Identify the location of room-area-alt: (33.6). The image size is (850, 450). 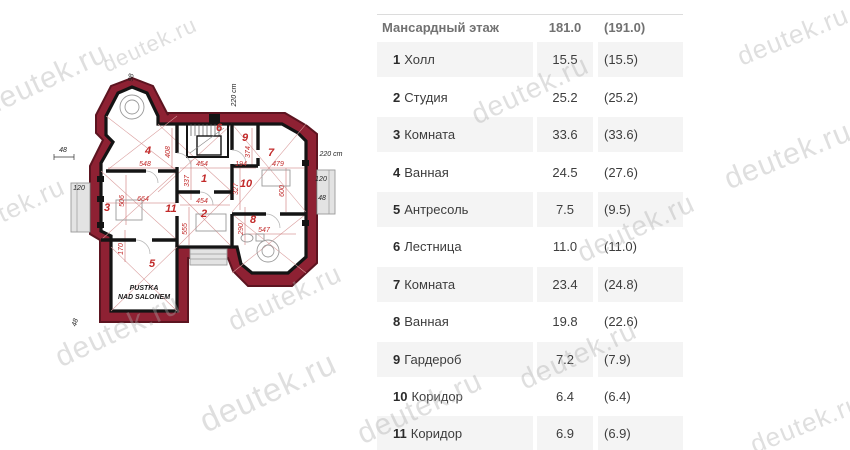
(640, 135).